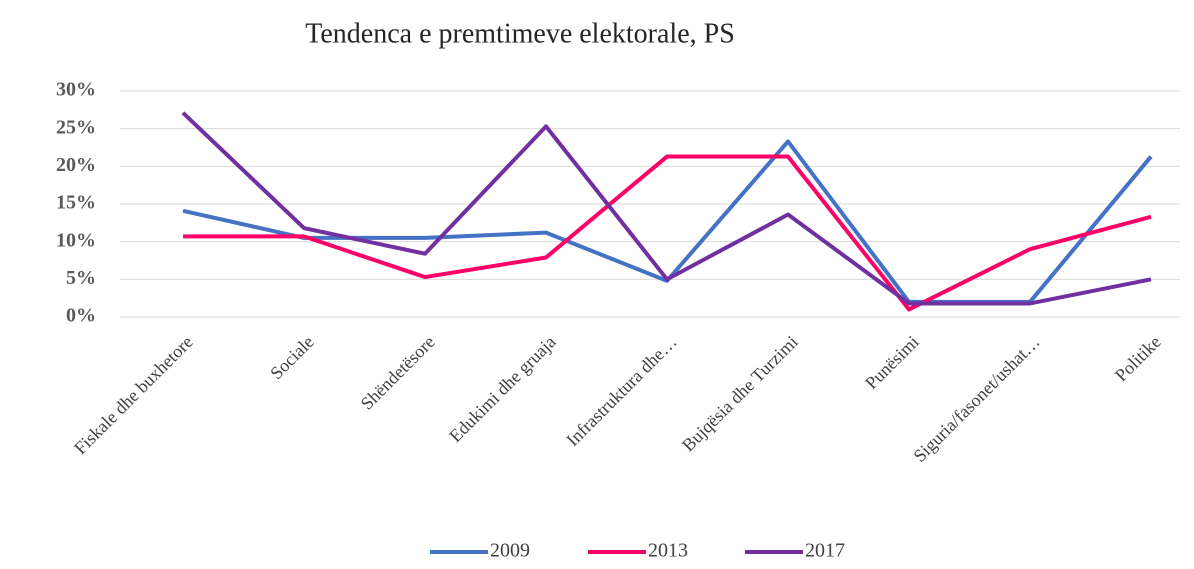 The width and height of the screenshot is (1194, 569). I want to click on x-tick-label: Punësimi, so click(892, 363).